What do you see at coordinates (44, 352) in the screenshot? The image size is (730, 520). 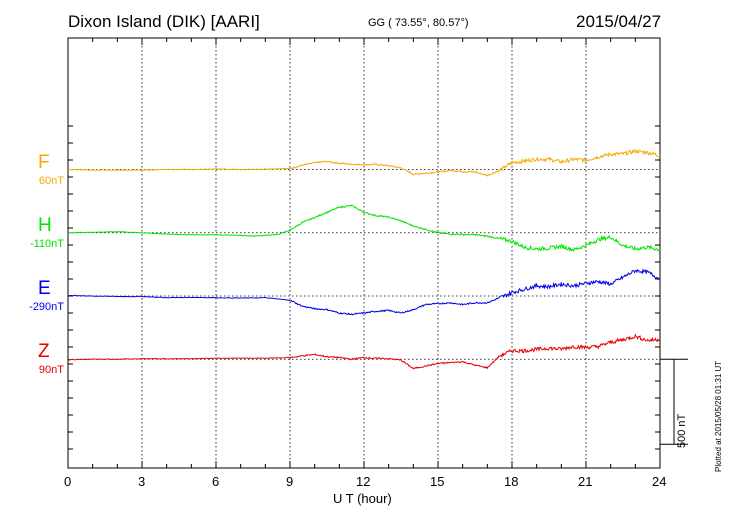 I see `series-label-z: Z` at bounding box center [44, 352].